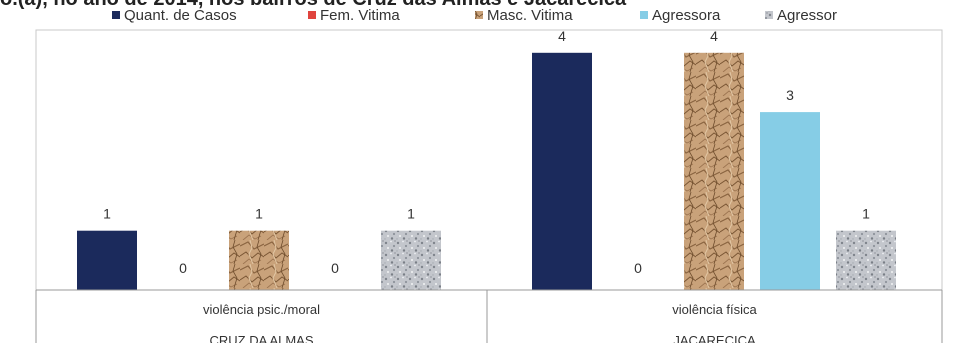  What do you see at coordinates (411, 260) in the screenshot?
I see `bar-cruz-da-almas-agressor` at bounding box center [411, 260].